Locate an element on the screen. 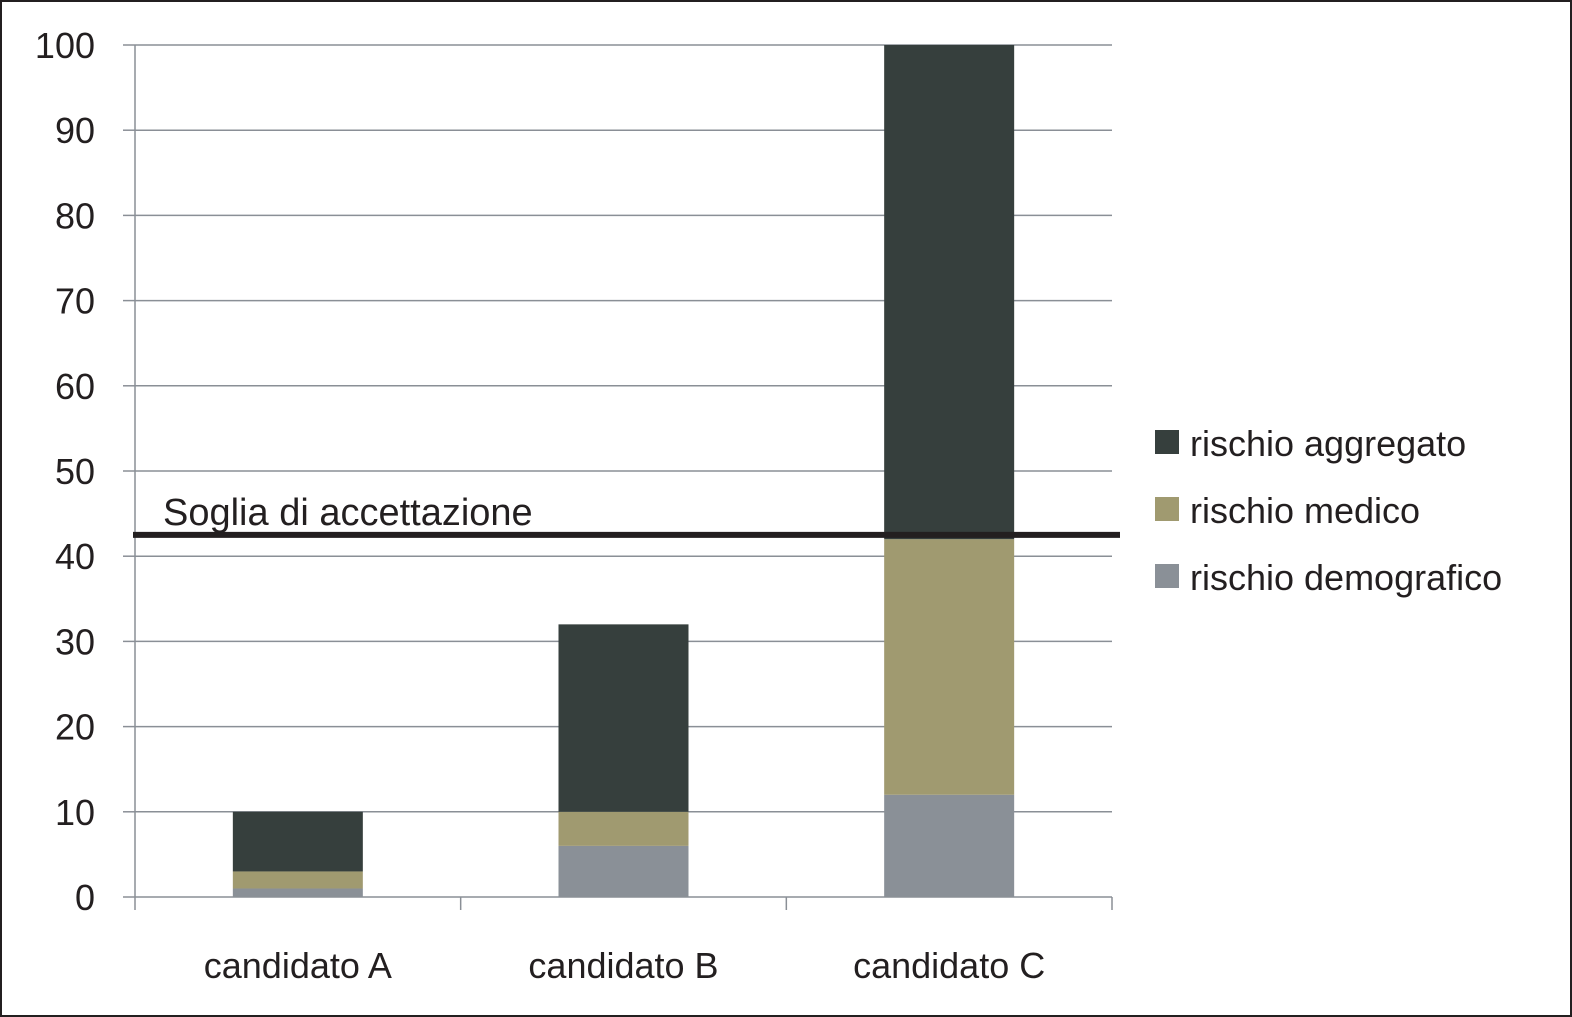  threshold: Soglia di accettazione is located at coordinates (626, 515).